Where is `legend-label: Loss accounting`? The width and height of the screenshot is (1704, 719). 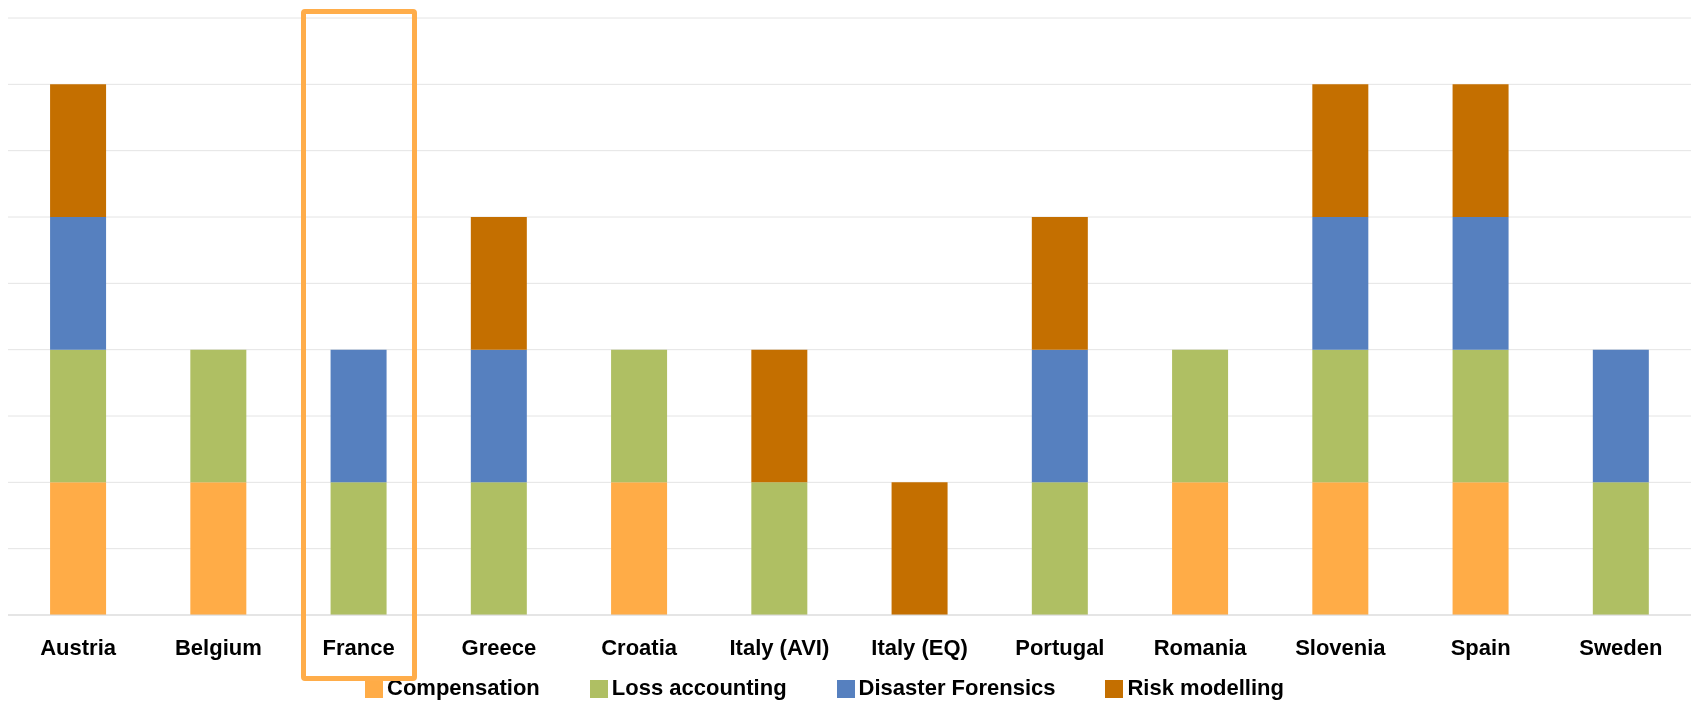
legend-label: Loss accounting is located at coordinates (699, 687).